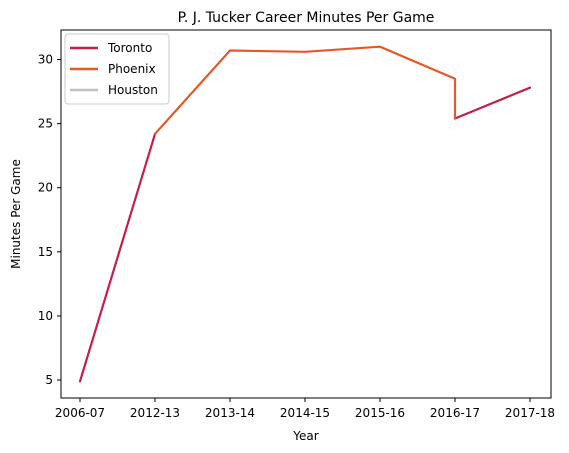 The width and height of the screenshot is (569, 453). Describe the element at coordinates (306, 18) in the screenshot. I see `chart-title: P. J. Tucker Career Minutes Per Game` at that location.